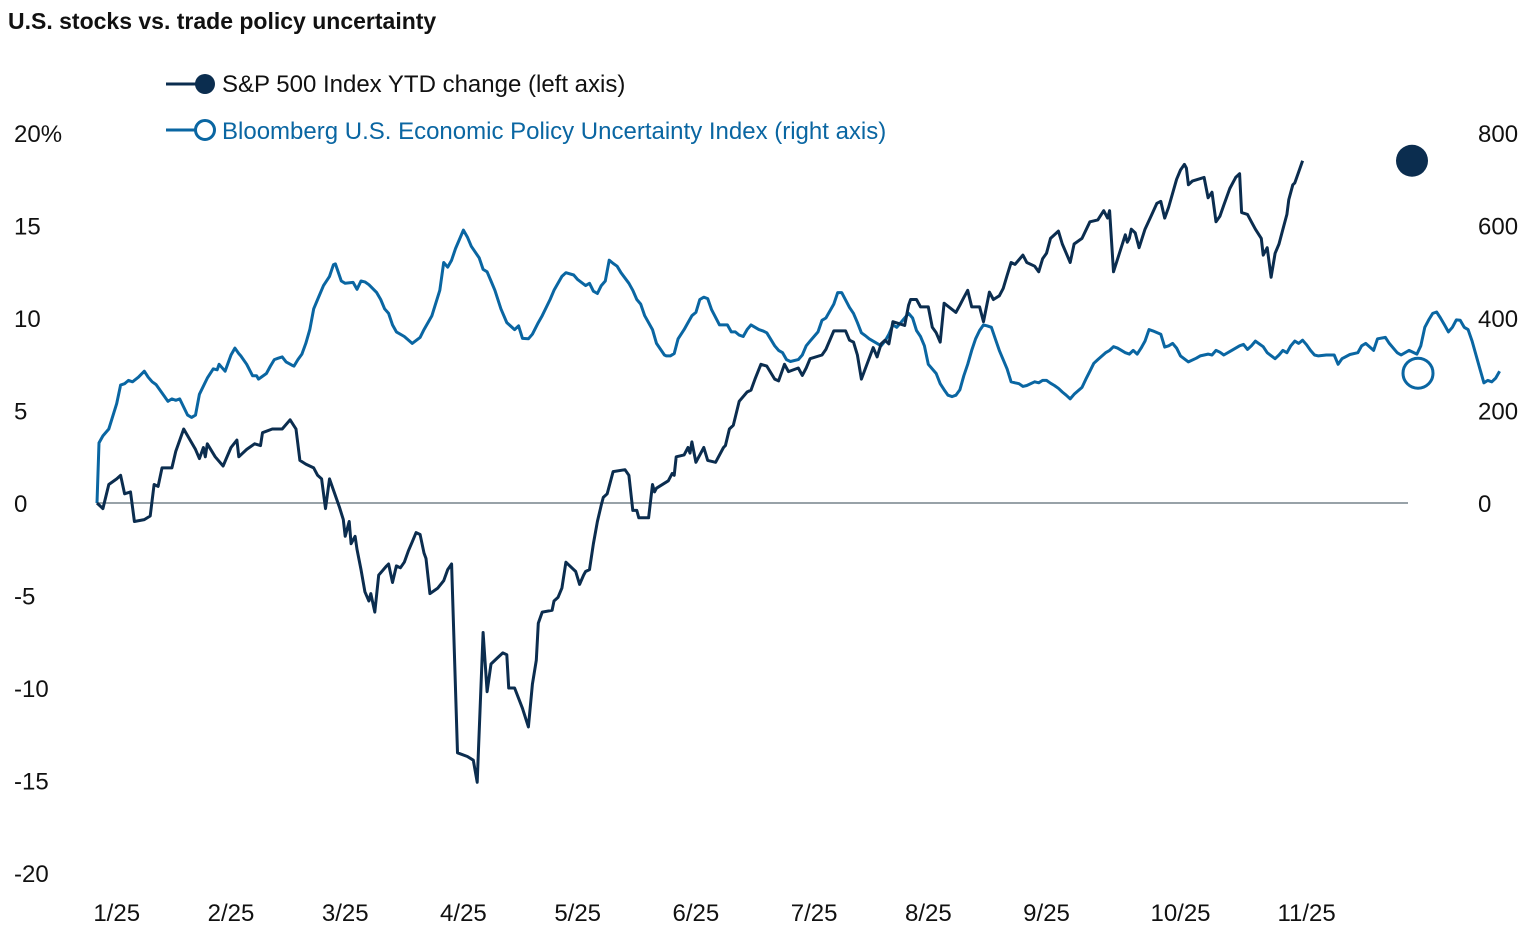 Image resolution: width=1534 pixels, height=930 pixels. Describe the element at coordinates (1306, 913) in the screenshot. I see `x-tick-label: 11/25` at that location.